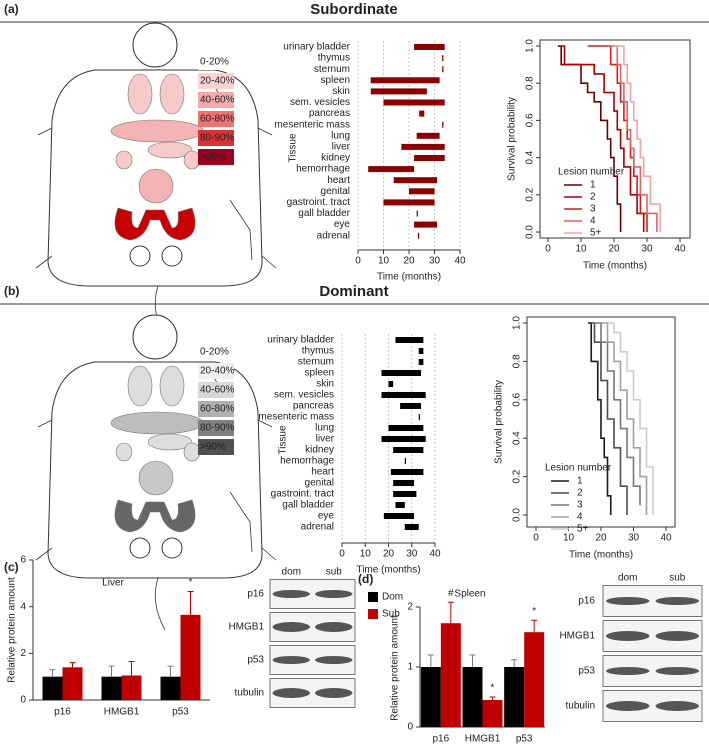 The image size is (709, 750). What do you see at coordinates (319, 202) in the screenshot?
I see `category-label: gastroint. tract` at bounding box center [319, 202].